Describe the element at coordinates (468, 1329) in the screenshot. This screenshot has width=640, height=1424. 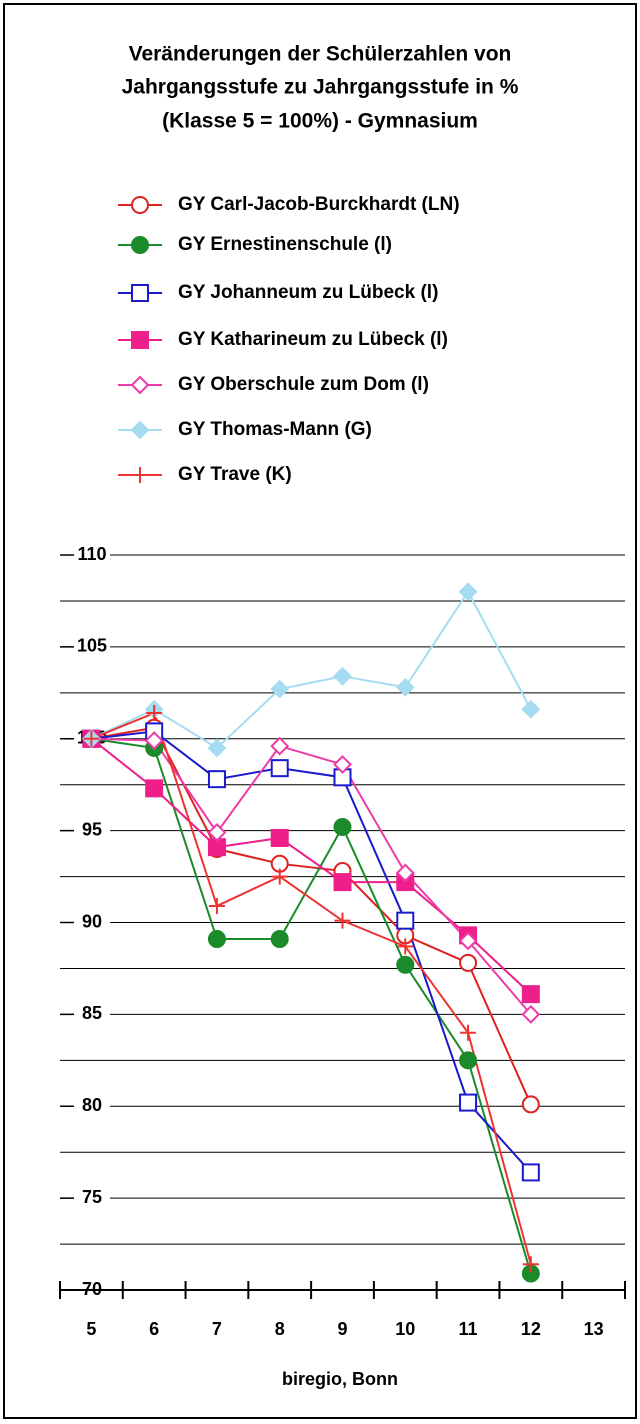
I see `x-tick-label: 11` at that location.